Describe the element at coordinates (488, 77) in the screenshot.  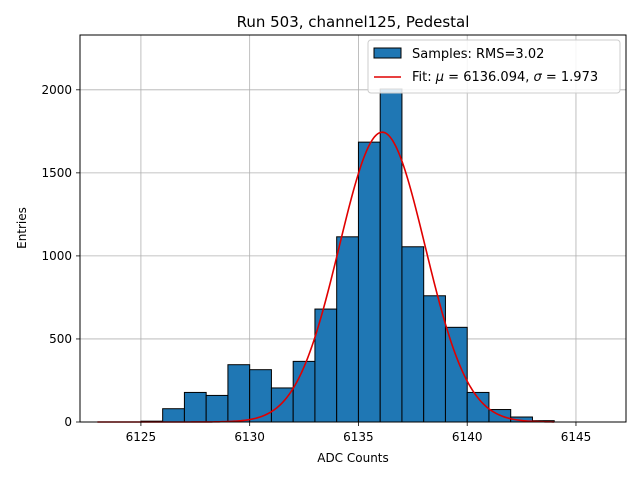
I see `fit-label-mu-value: = 6136.094,` at that location.